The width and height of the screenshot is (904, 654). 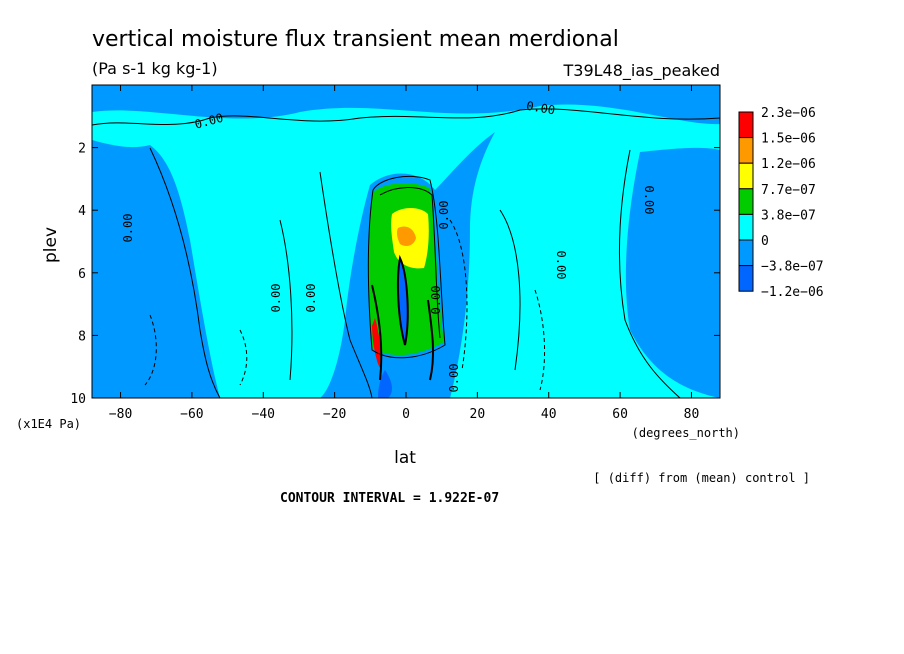 I want to click on y-axis-title: plev, so click(x=51, y=245).